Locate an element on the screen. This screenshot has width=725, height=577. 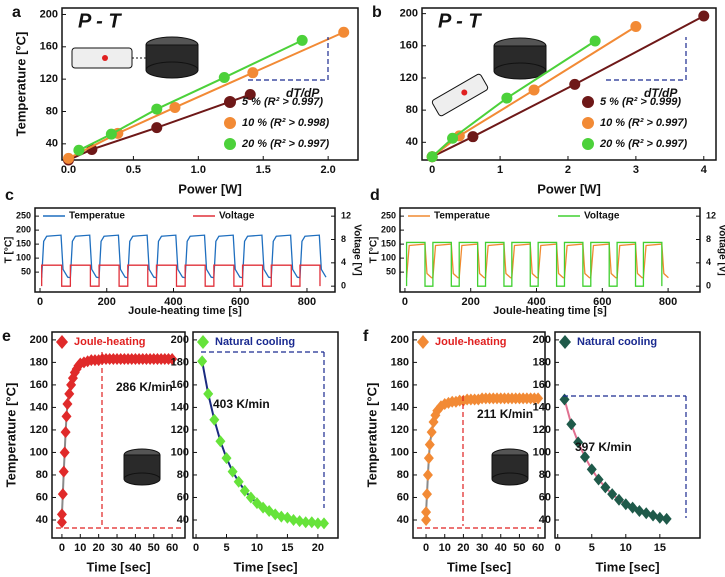
y-tick-label: 250 is located at coordinates (388, 215).